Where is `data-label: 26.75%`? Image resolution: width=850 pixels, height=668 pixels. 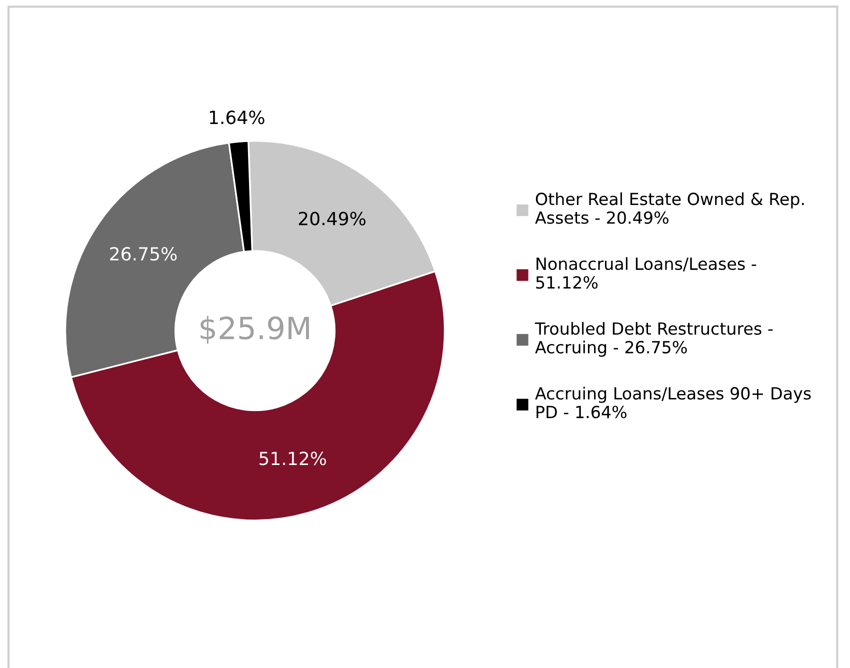
data-label: 26.75% is located at coordinates (143, 254).